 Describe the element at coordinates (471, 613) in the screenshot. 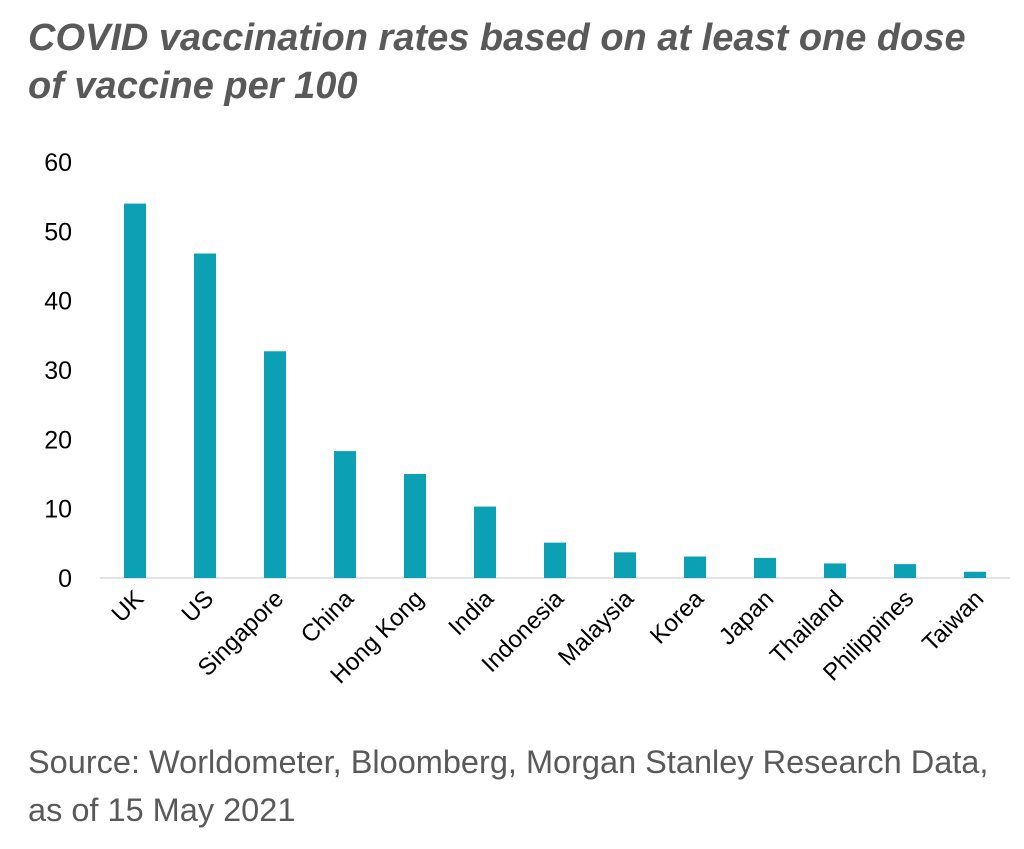

I see `x-tick-label: India` at that location.